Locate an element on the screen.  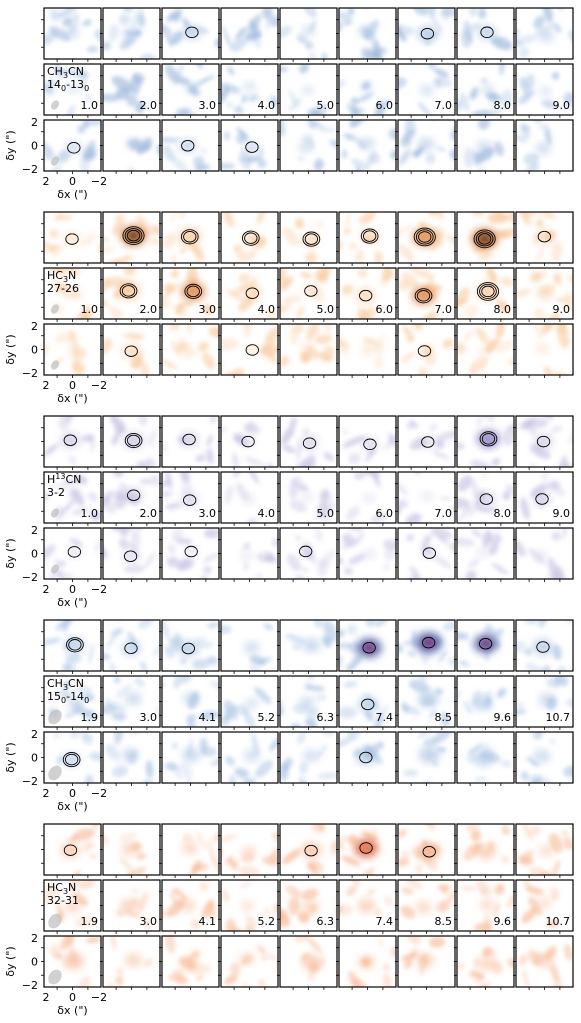
channel-panel: 6.0 is located at coordinates (366, 498).